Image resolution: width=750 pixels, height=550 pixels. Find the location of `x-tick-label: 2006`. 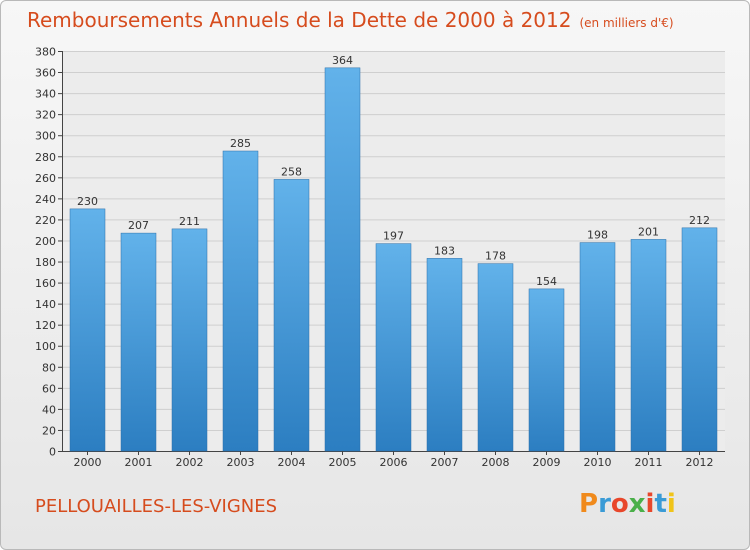

x-tick-label: 2006 is located at coordinates (394, 462).